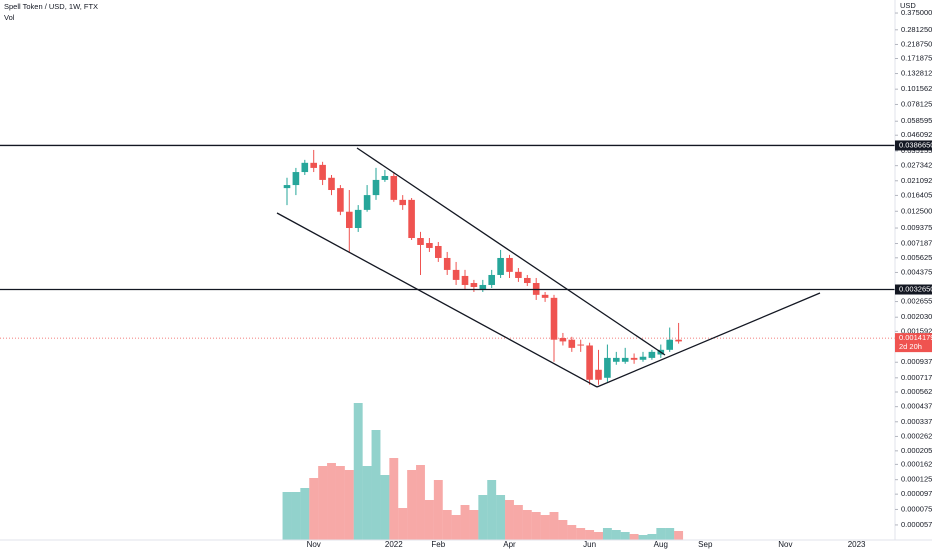 The width and height of the screenshot is (932, 550). I want to click on level-tag, so click(913, 289).